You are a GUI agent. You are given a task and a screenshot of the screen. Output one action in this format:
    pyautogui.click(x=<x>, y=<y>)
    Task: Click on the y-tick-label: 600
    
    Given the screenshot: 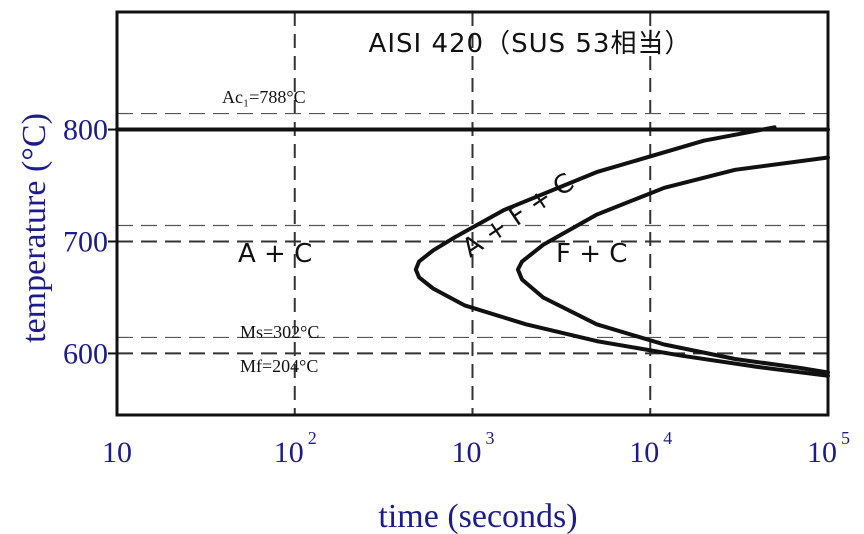 What is the action you would take?
    pyautogui.click(x=85, y=353)
    